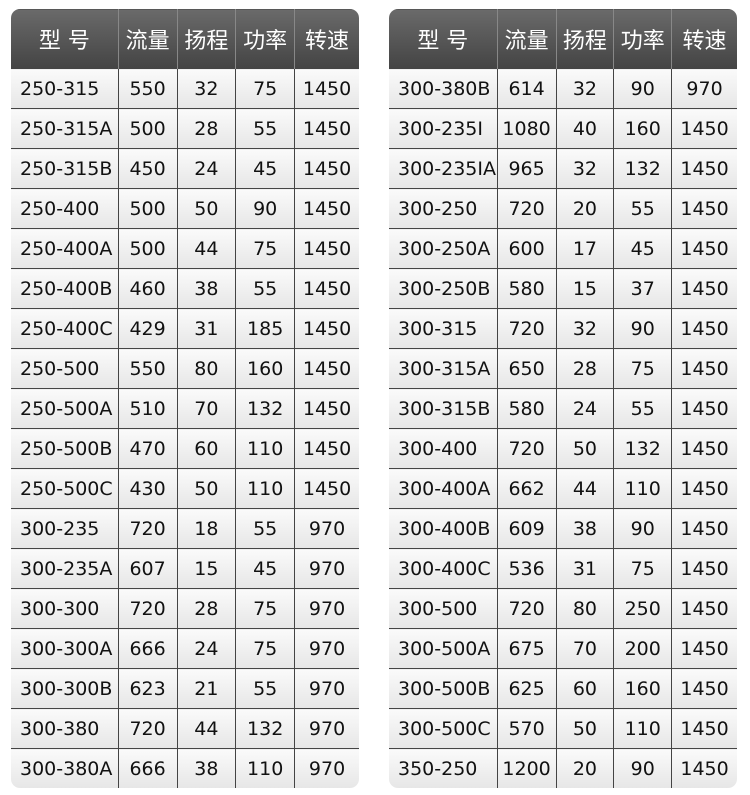  I want to click on model-cell: 250-400B, so click(65, 288).